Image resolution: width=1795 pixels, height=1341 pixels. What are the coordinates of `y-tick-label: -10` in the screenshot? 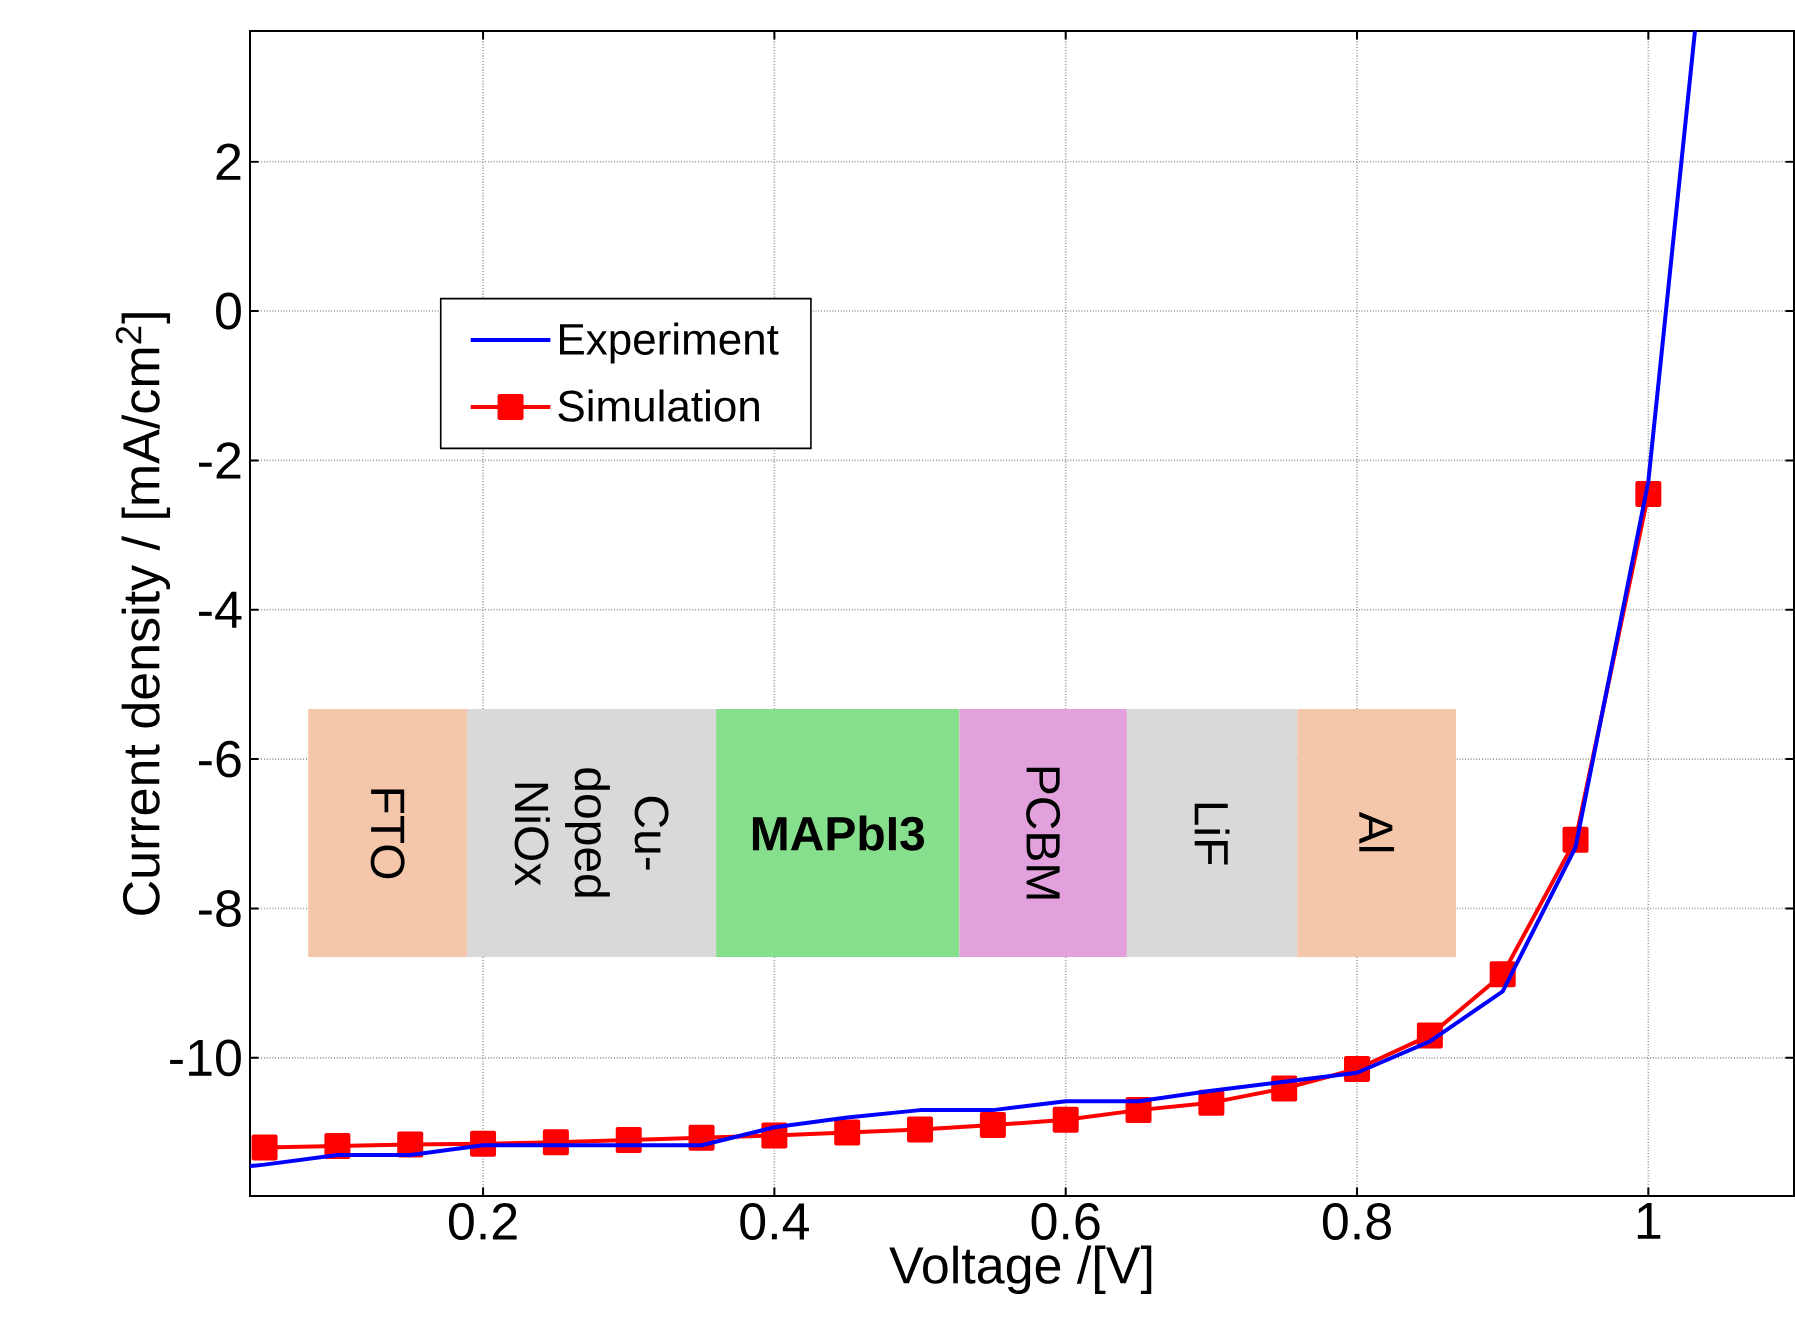 It's located at (205, 1058).